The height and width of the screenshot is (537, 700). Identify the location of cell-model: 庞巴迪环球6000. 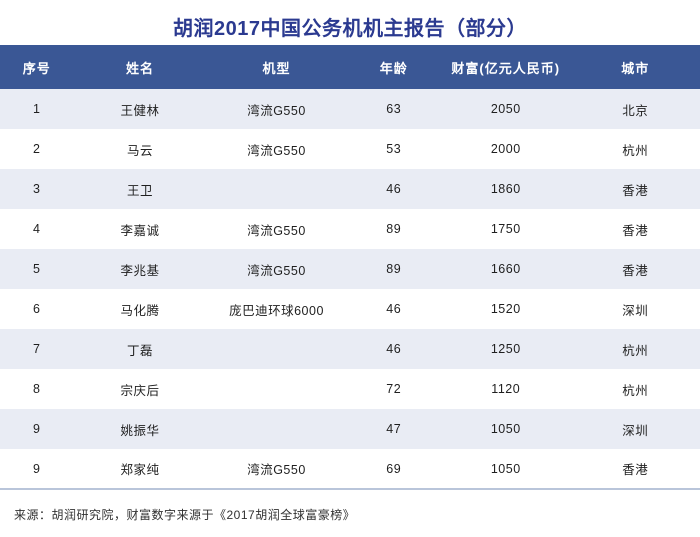
(276, 310).